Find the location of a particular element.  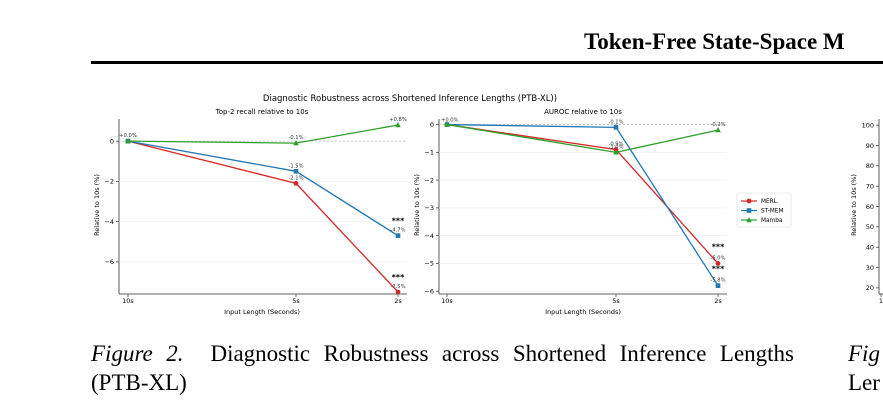

legend: MERL ST-MEM Mamba is located at coordinates (764, 210).